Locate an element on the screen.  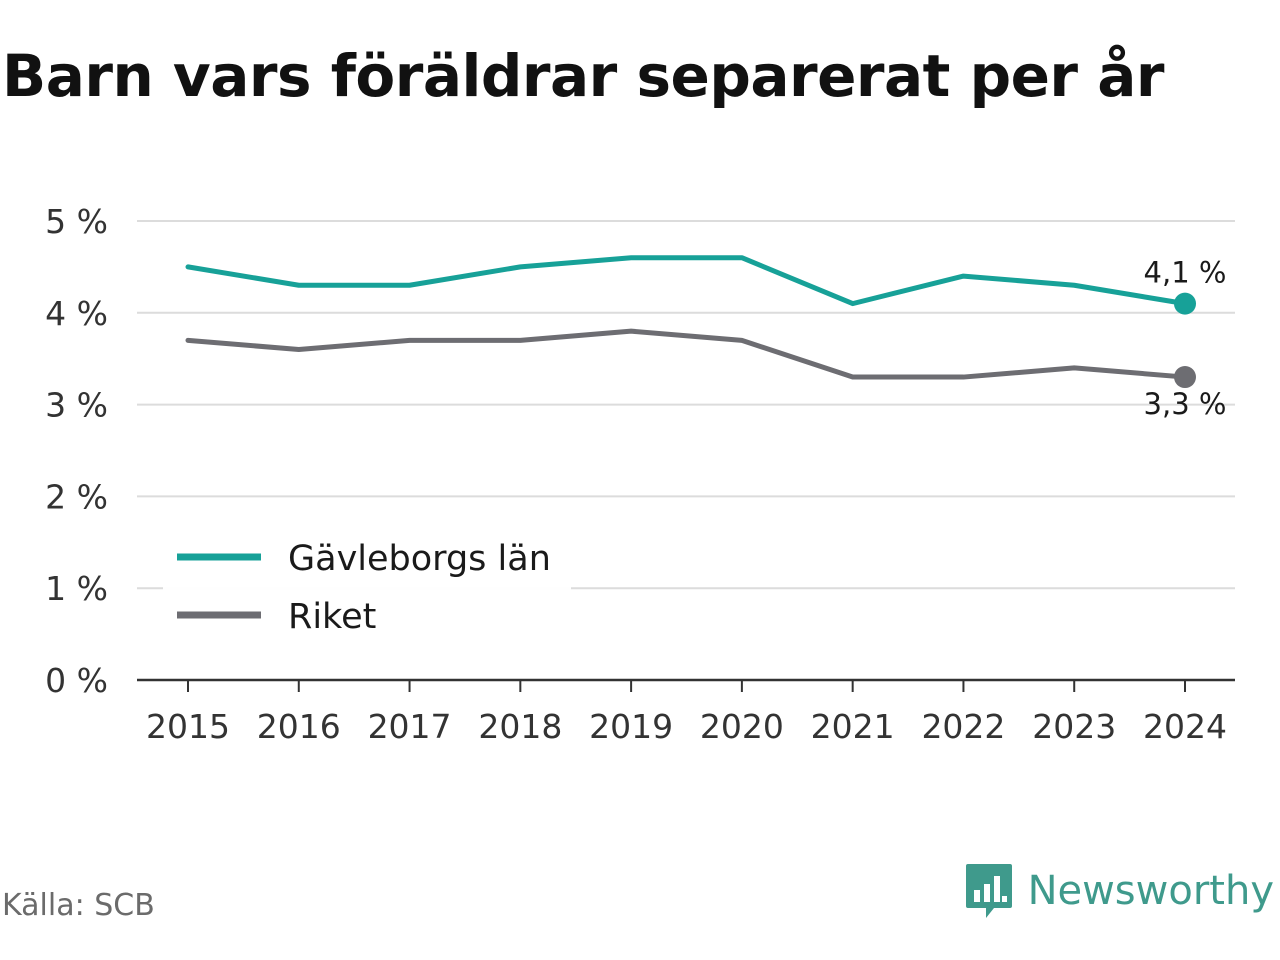
source-note: Källa: SCB is located at coordinates (78, 905).